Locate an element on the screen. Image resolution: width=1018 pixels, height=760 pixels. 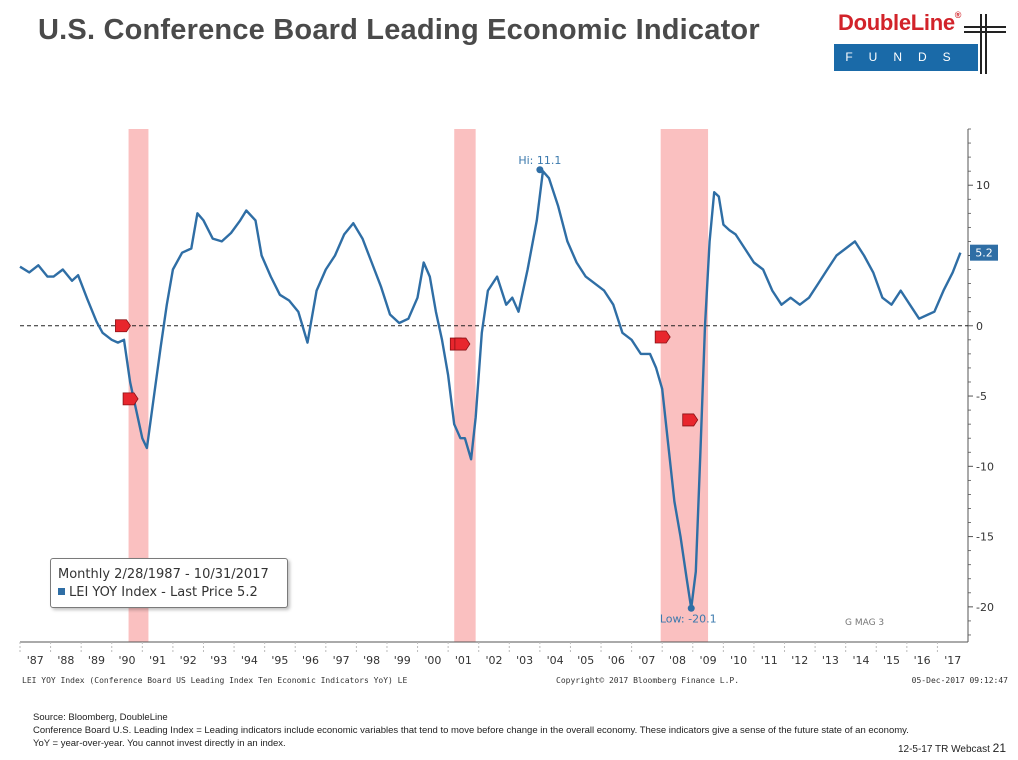
low-point is located at coordinates (691, 608).